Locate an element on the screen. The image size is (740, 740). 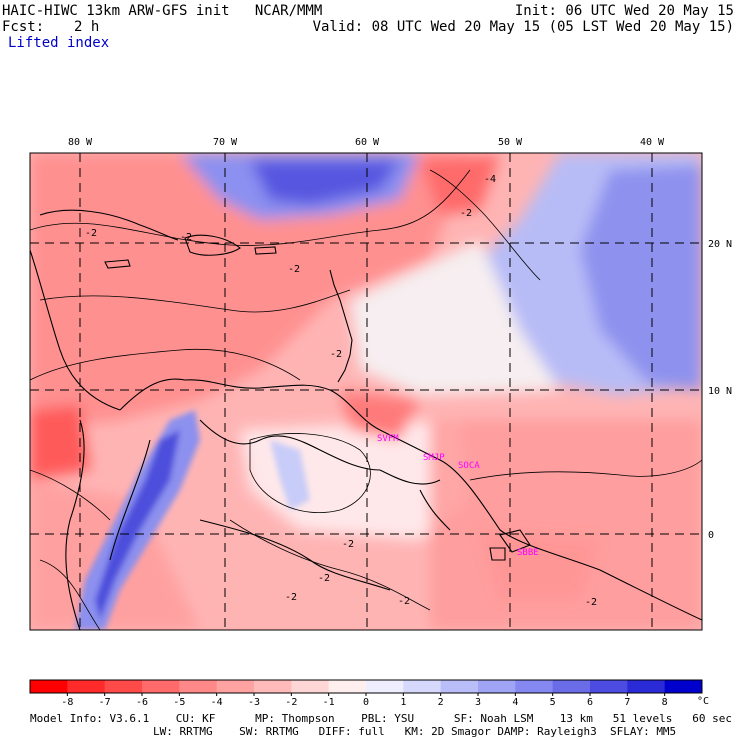
forecast-label: Fcst: is located at coordinates (23, 27).